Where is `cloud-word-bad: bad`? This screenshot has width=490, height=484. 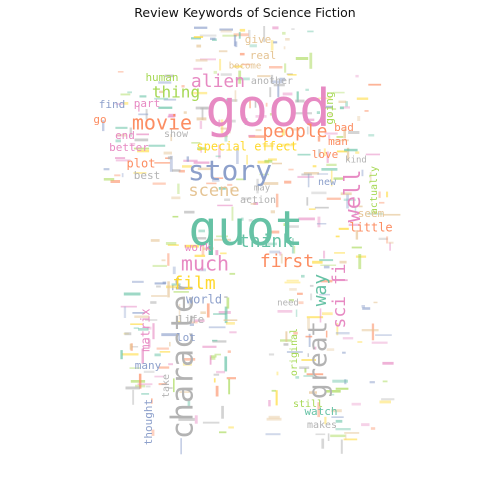 cloud-word-bad: bad is located at coordinates (344, 127).